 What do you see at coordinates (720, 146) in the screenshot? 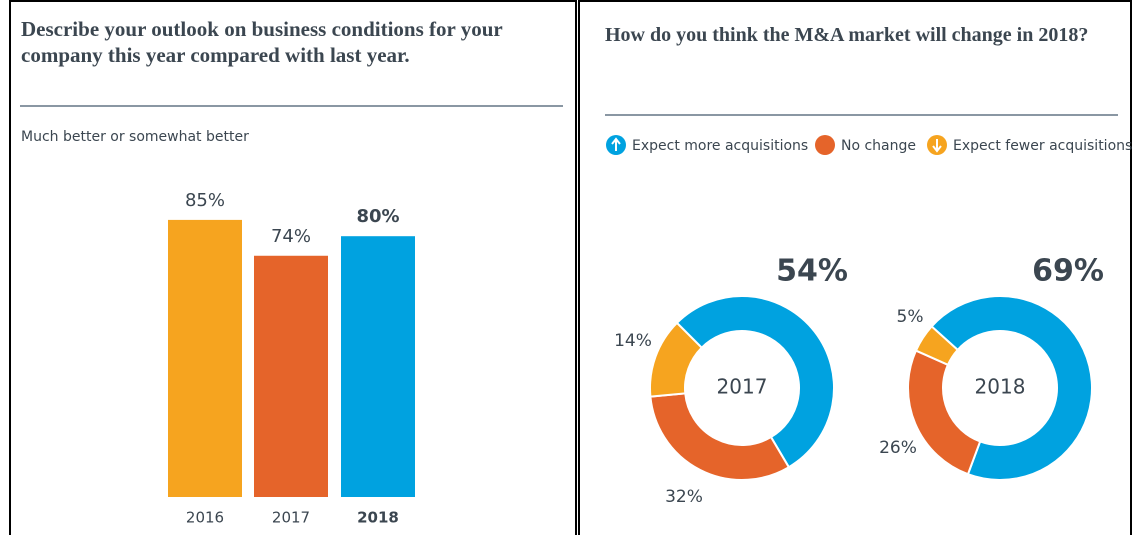
I see `legend-label: Expect more acquisitions` at bounding box center [720, 146].